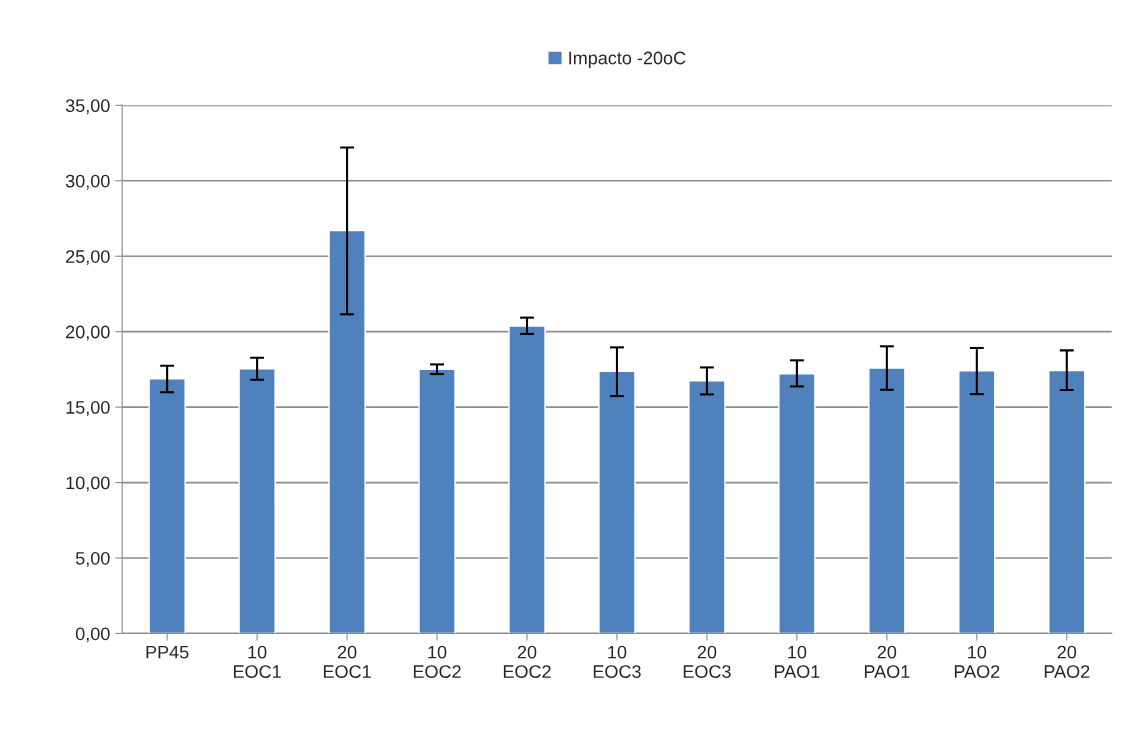 The height and width of the screenshot is (747, 1131). I want to click on y-tick-label: 30,00, so click(87, 182).